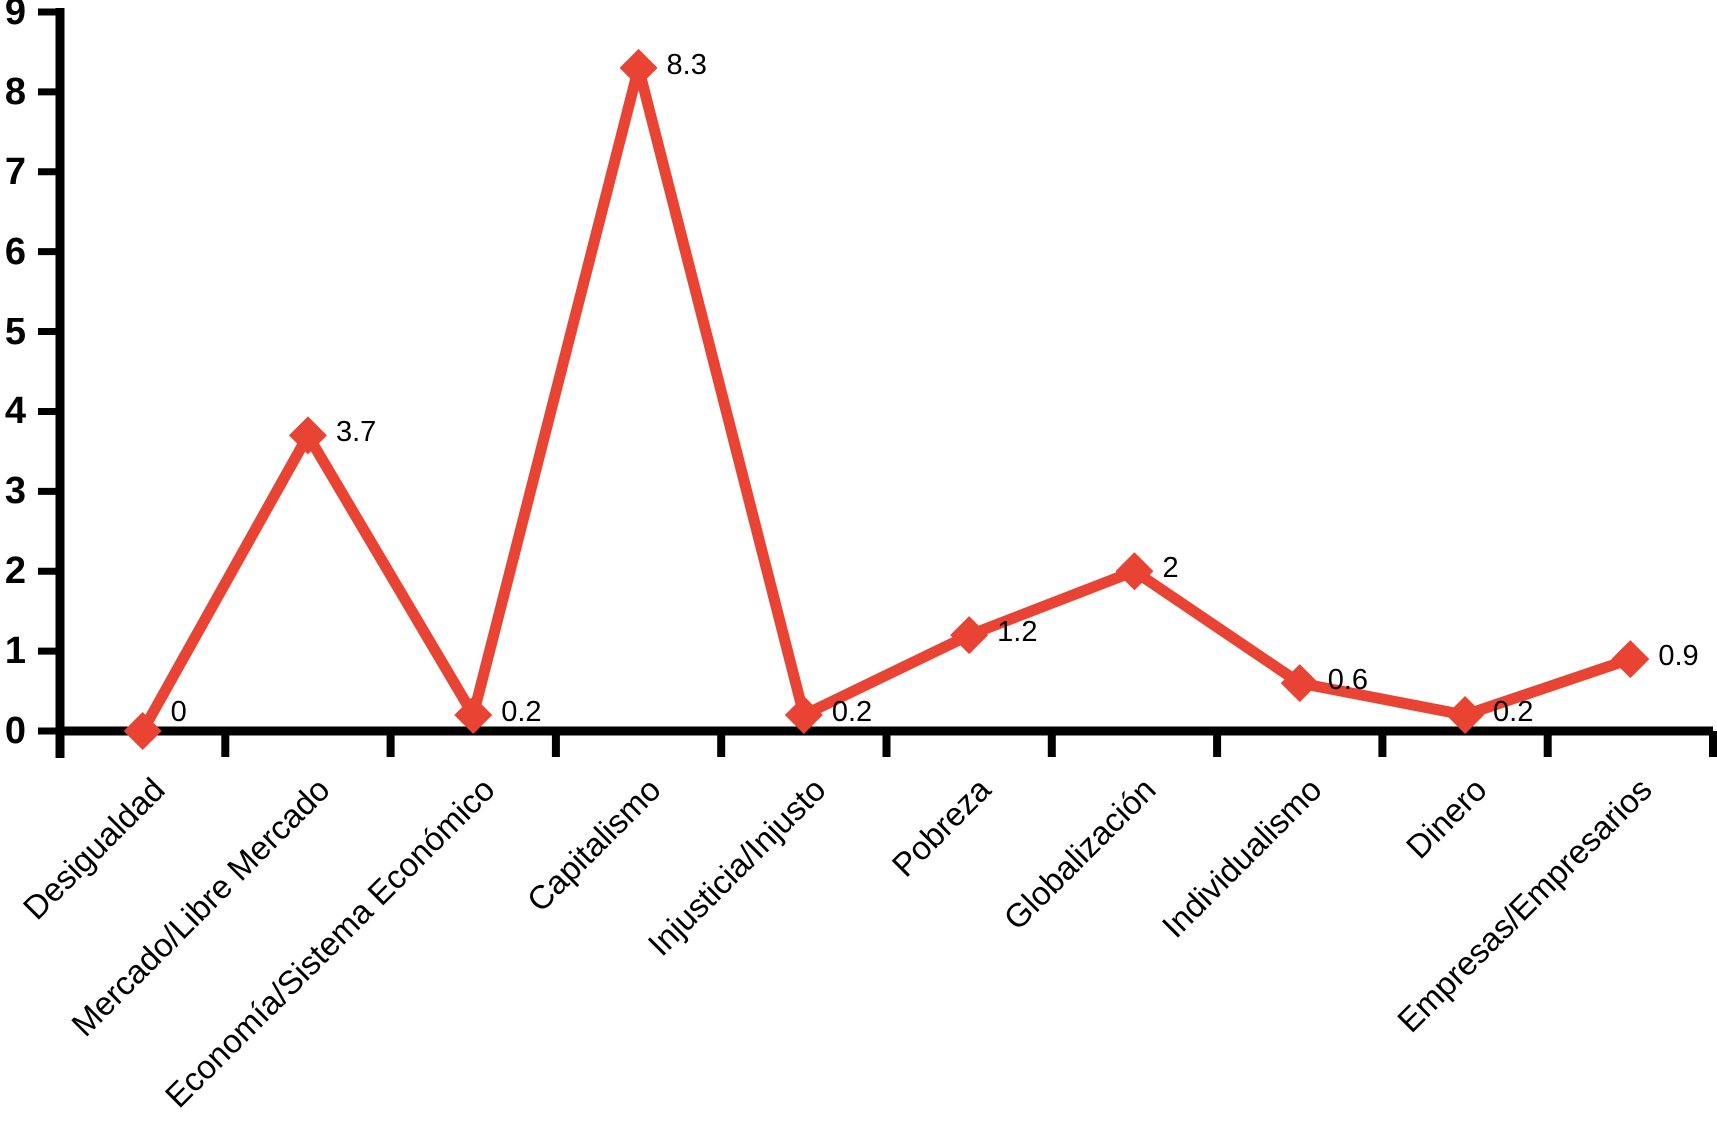  Describe the element at coordinates (15, 731) in the screenshot. I see `y-axis-tick-label: 0` at that location.